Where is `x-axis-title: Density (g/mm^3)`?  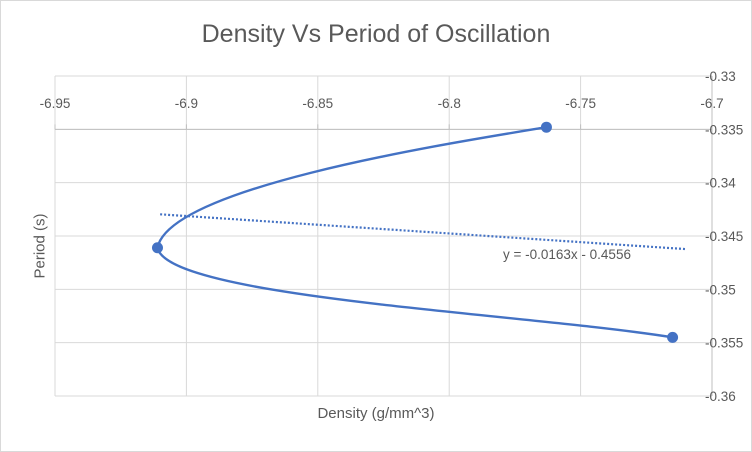
x-axis-title: Density (g/mm^3) is located at coordinates (376, 413).